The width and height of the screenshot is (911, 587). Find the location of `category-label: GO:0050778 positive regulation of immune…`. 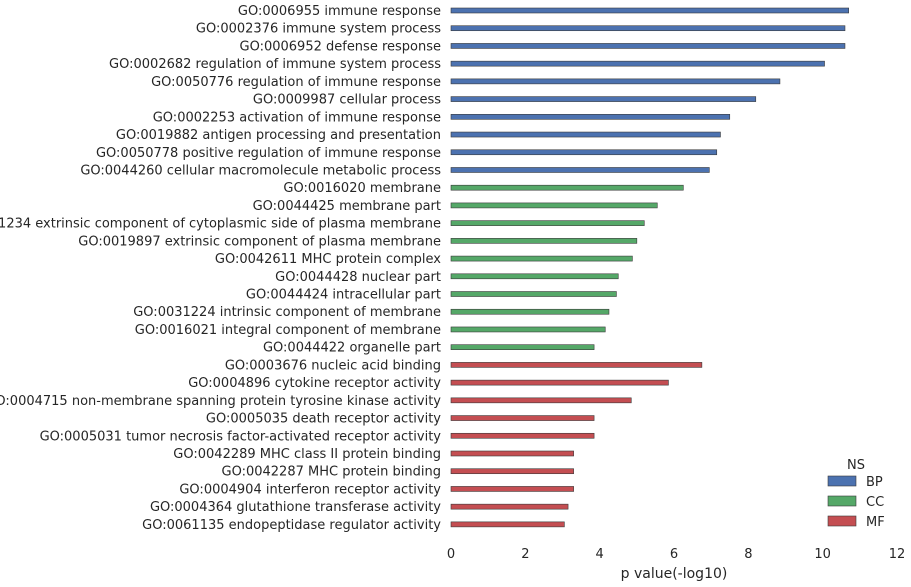

category-label: GO:0050778 positive regulation of immune… is located at coordinates (268, 153).